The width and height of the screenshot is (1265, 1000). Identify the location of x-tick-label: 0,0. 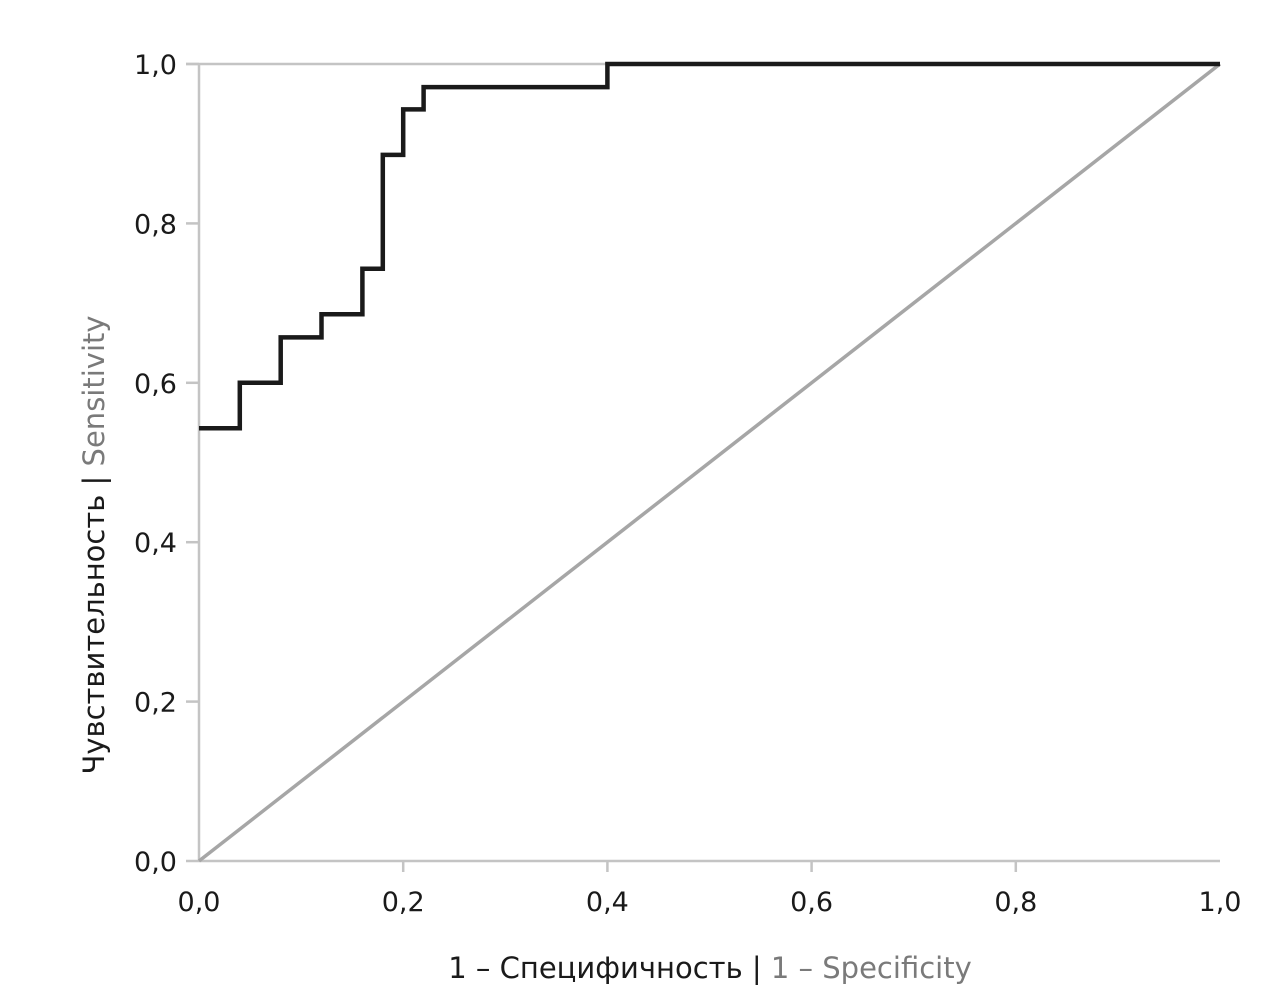
(199, 902).